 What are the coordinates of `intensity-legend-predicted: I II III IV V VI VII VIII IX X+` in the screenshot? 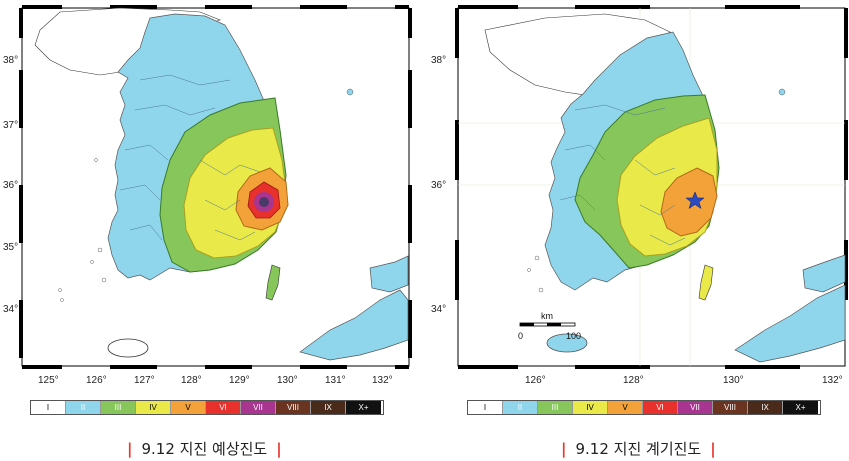 It's located at (207, 407).